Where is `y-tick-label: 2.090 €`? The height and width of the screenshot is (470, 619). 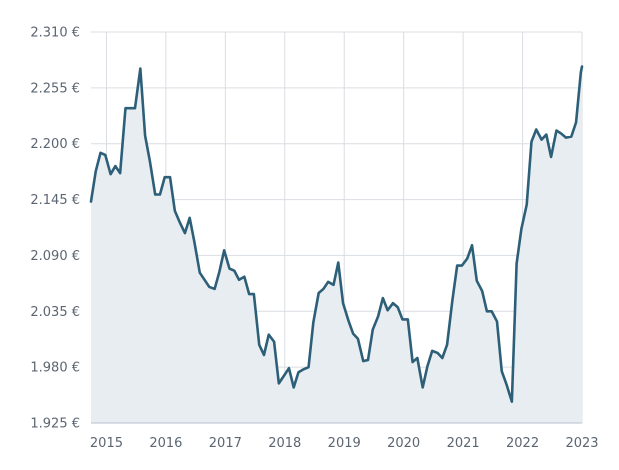
y-tick-label: 2.090 € is located at coordinates (55, 256).